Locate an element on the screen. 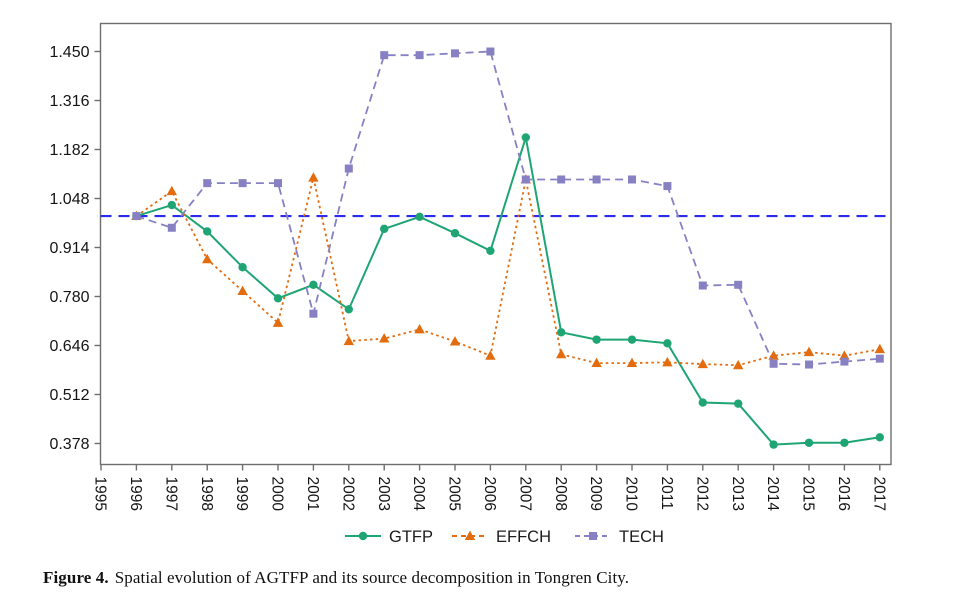  x-tick-label: 1995 is located at coordinates (100, 494).